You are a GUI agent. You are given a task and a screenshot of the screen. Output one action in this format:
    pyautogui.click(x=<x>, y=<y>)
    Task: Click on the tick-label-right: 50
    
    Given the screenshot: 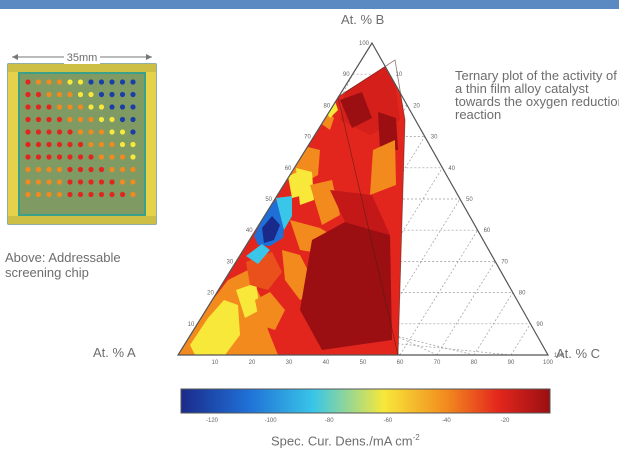 What is the action you would take?
    pyautogui.click(x=469, y=200)
    